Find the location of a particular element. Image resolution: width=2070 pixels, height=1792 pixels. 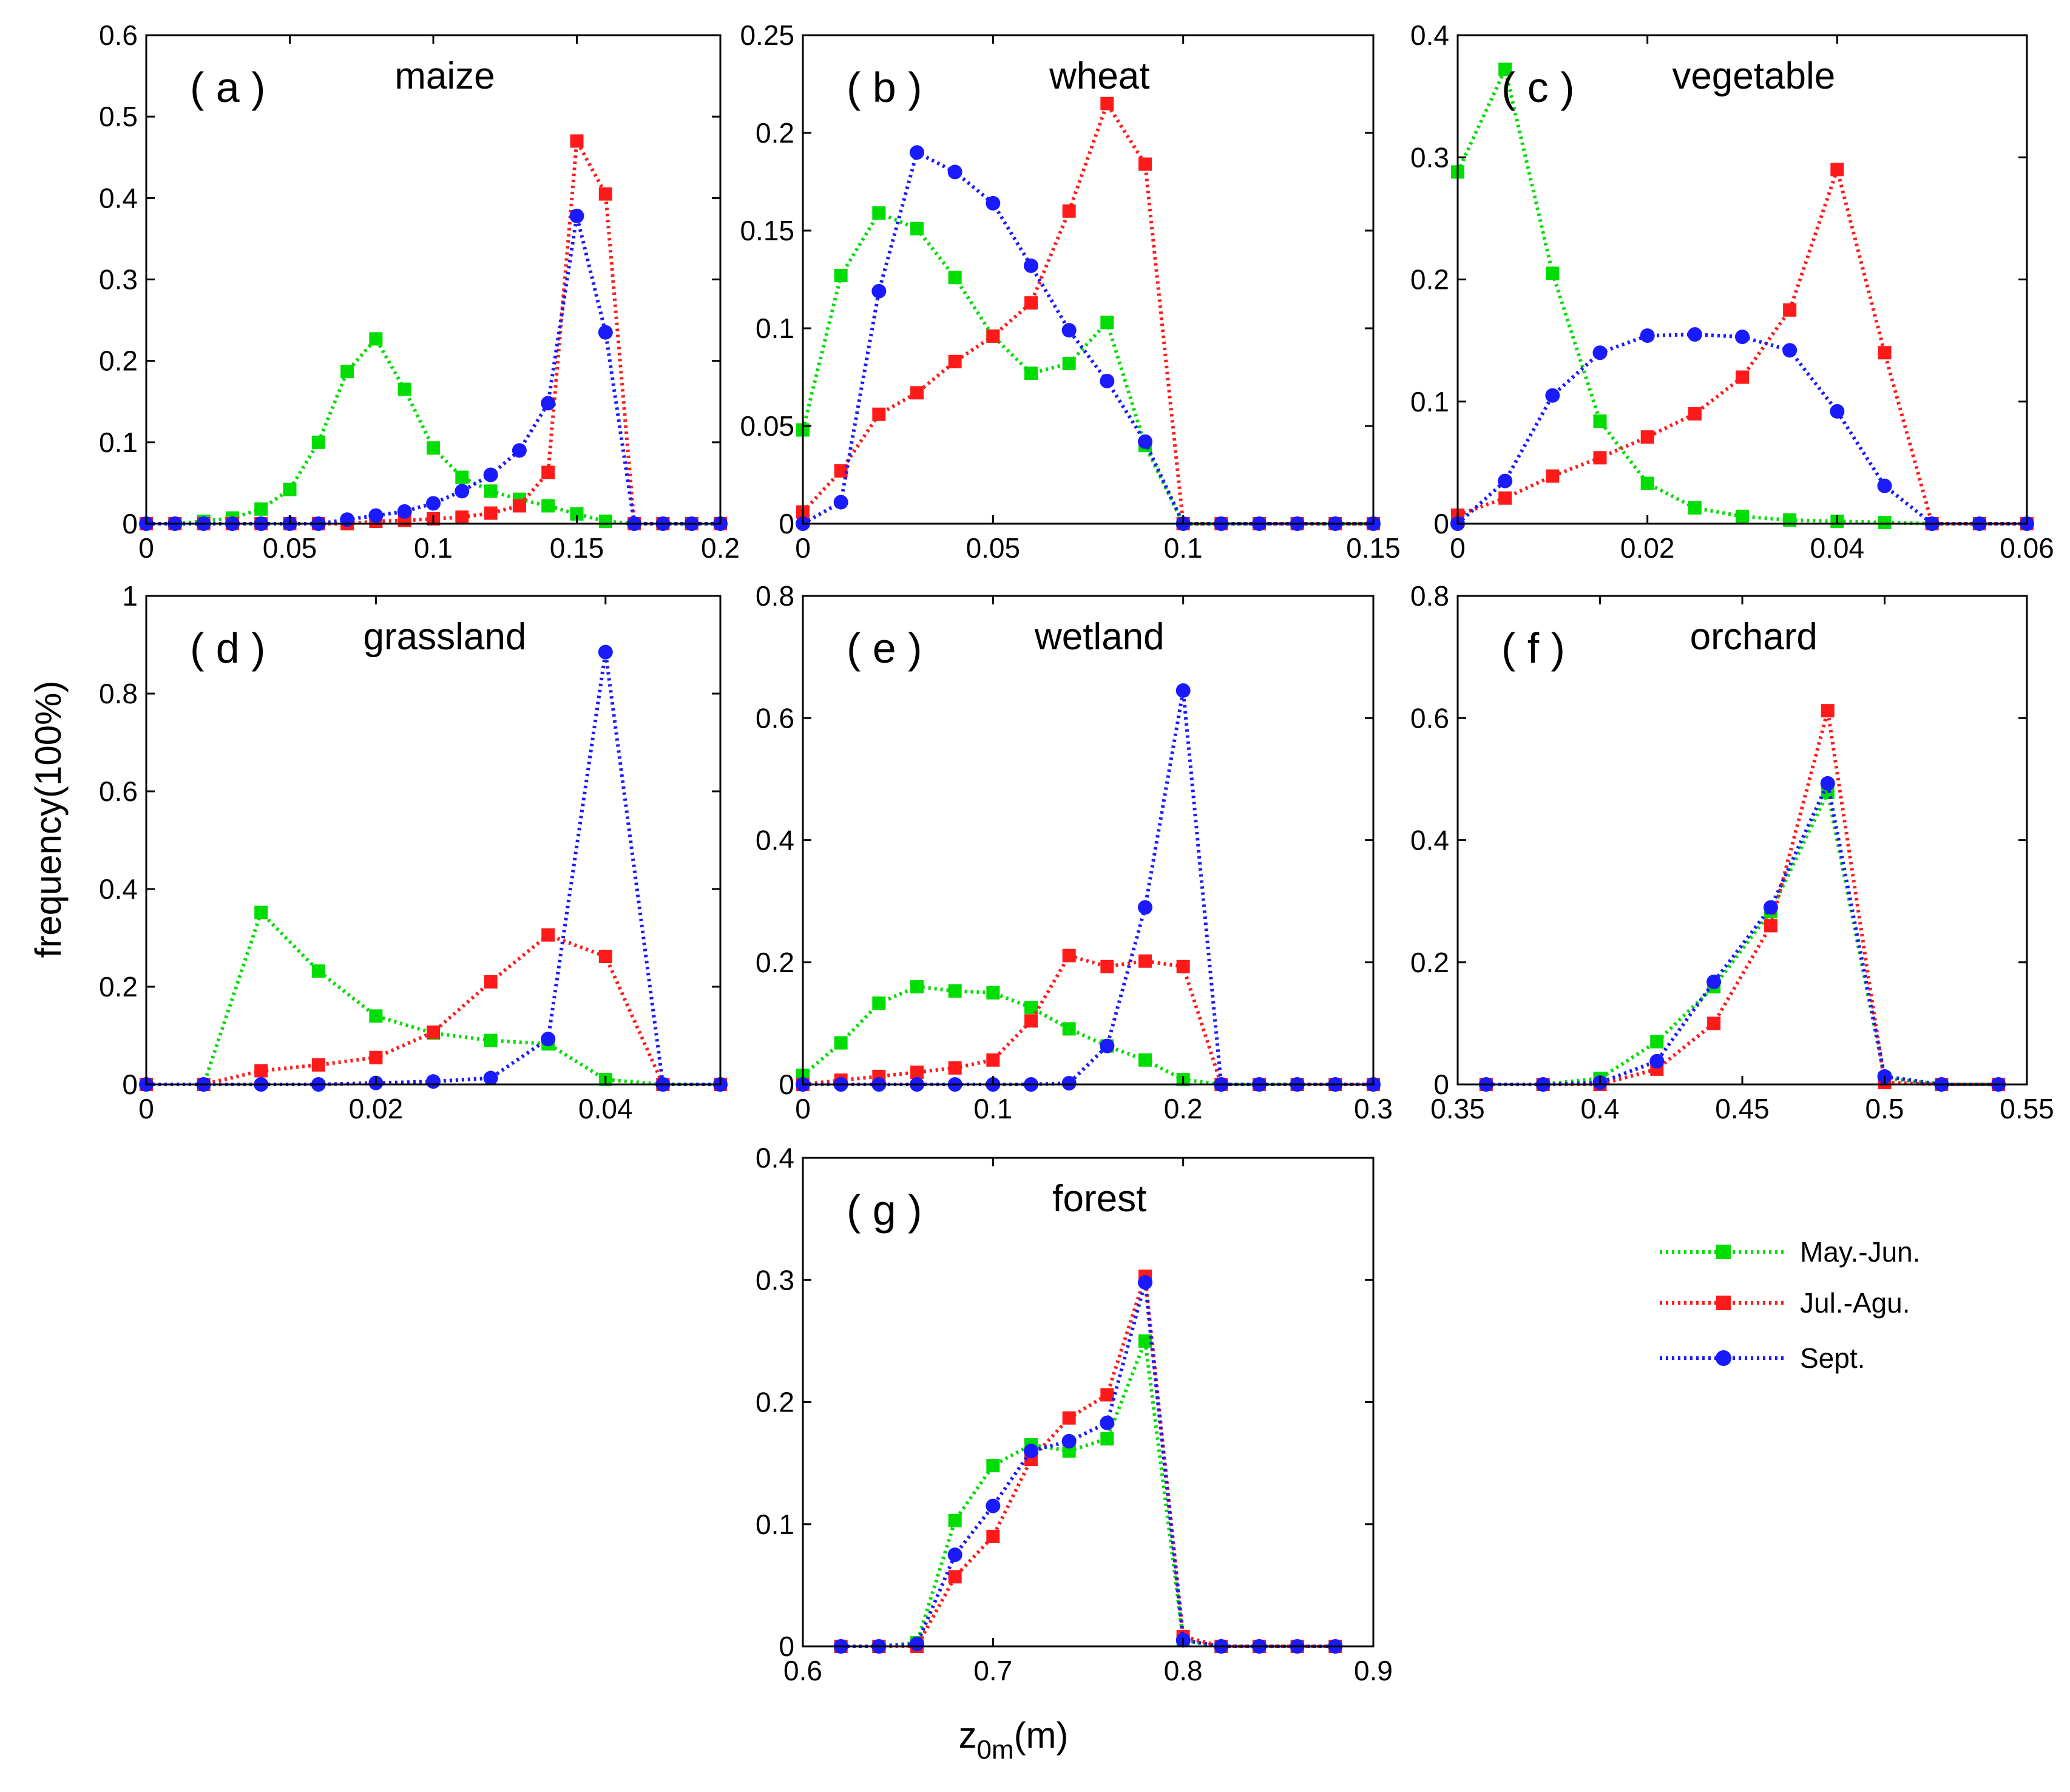

x-tick-label: 0.05 is located at coordinates (290, 548).